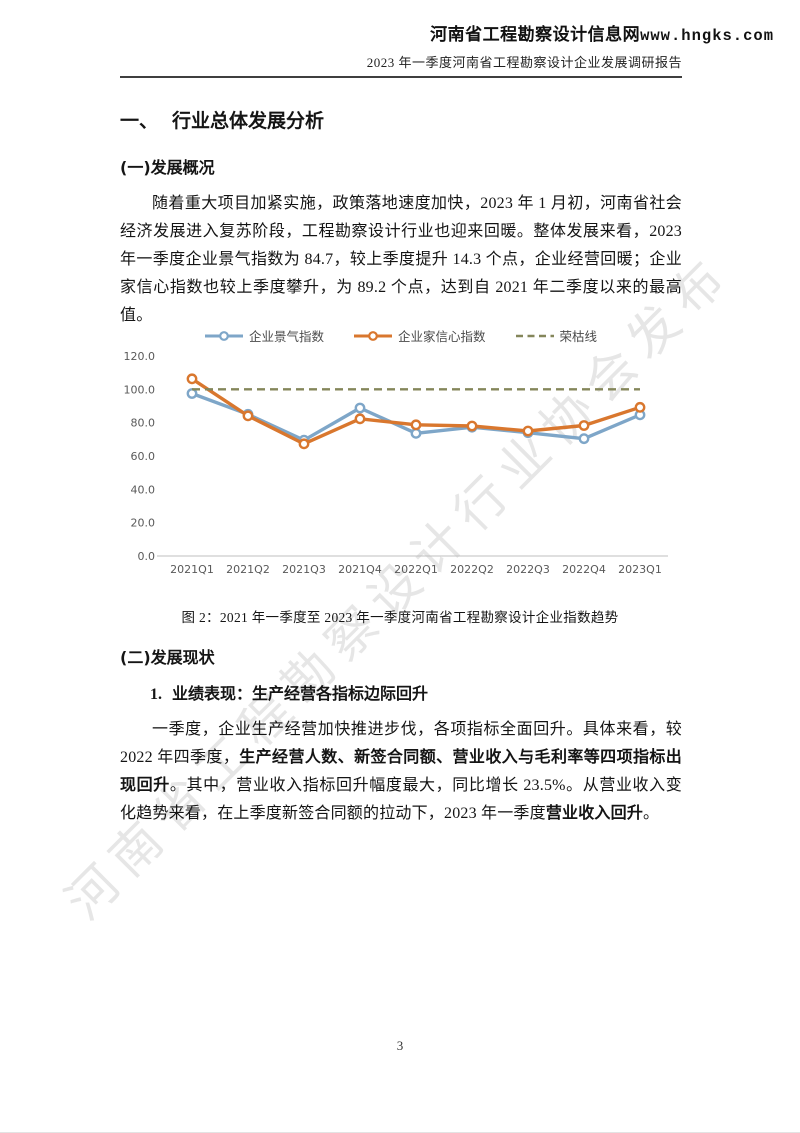  I want to click on section-heading-1: 一、 行业总体发展分析, so click(222, 119).